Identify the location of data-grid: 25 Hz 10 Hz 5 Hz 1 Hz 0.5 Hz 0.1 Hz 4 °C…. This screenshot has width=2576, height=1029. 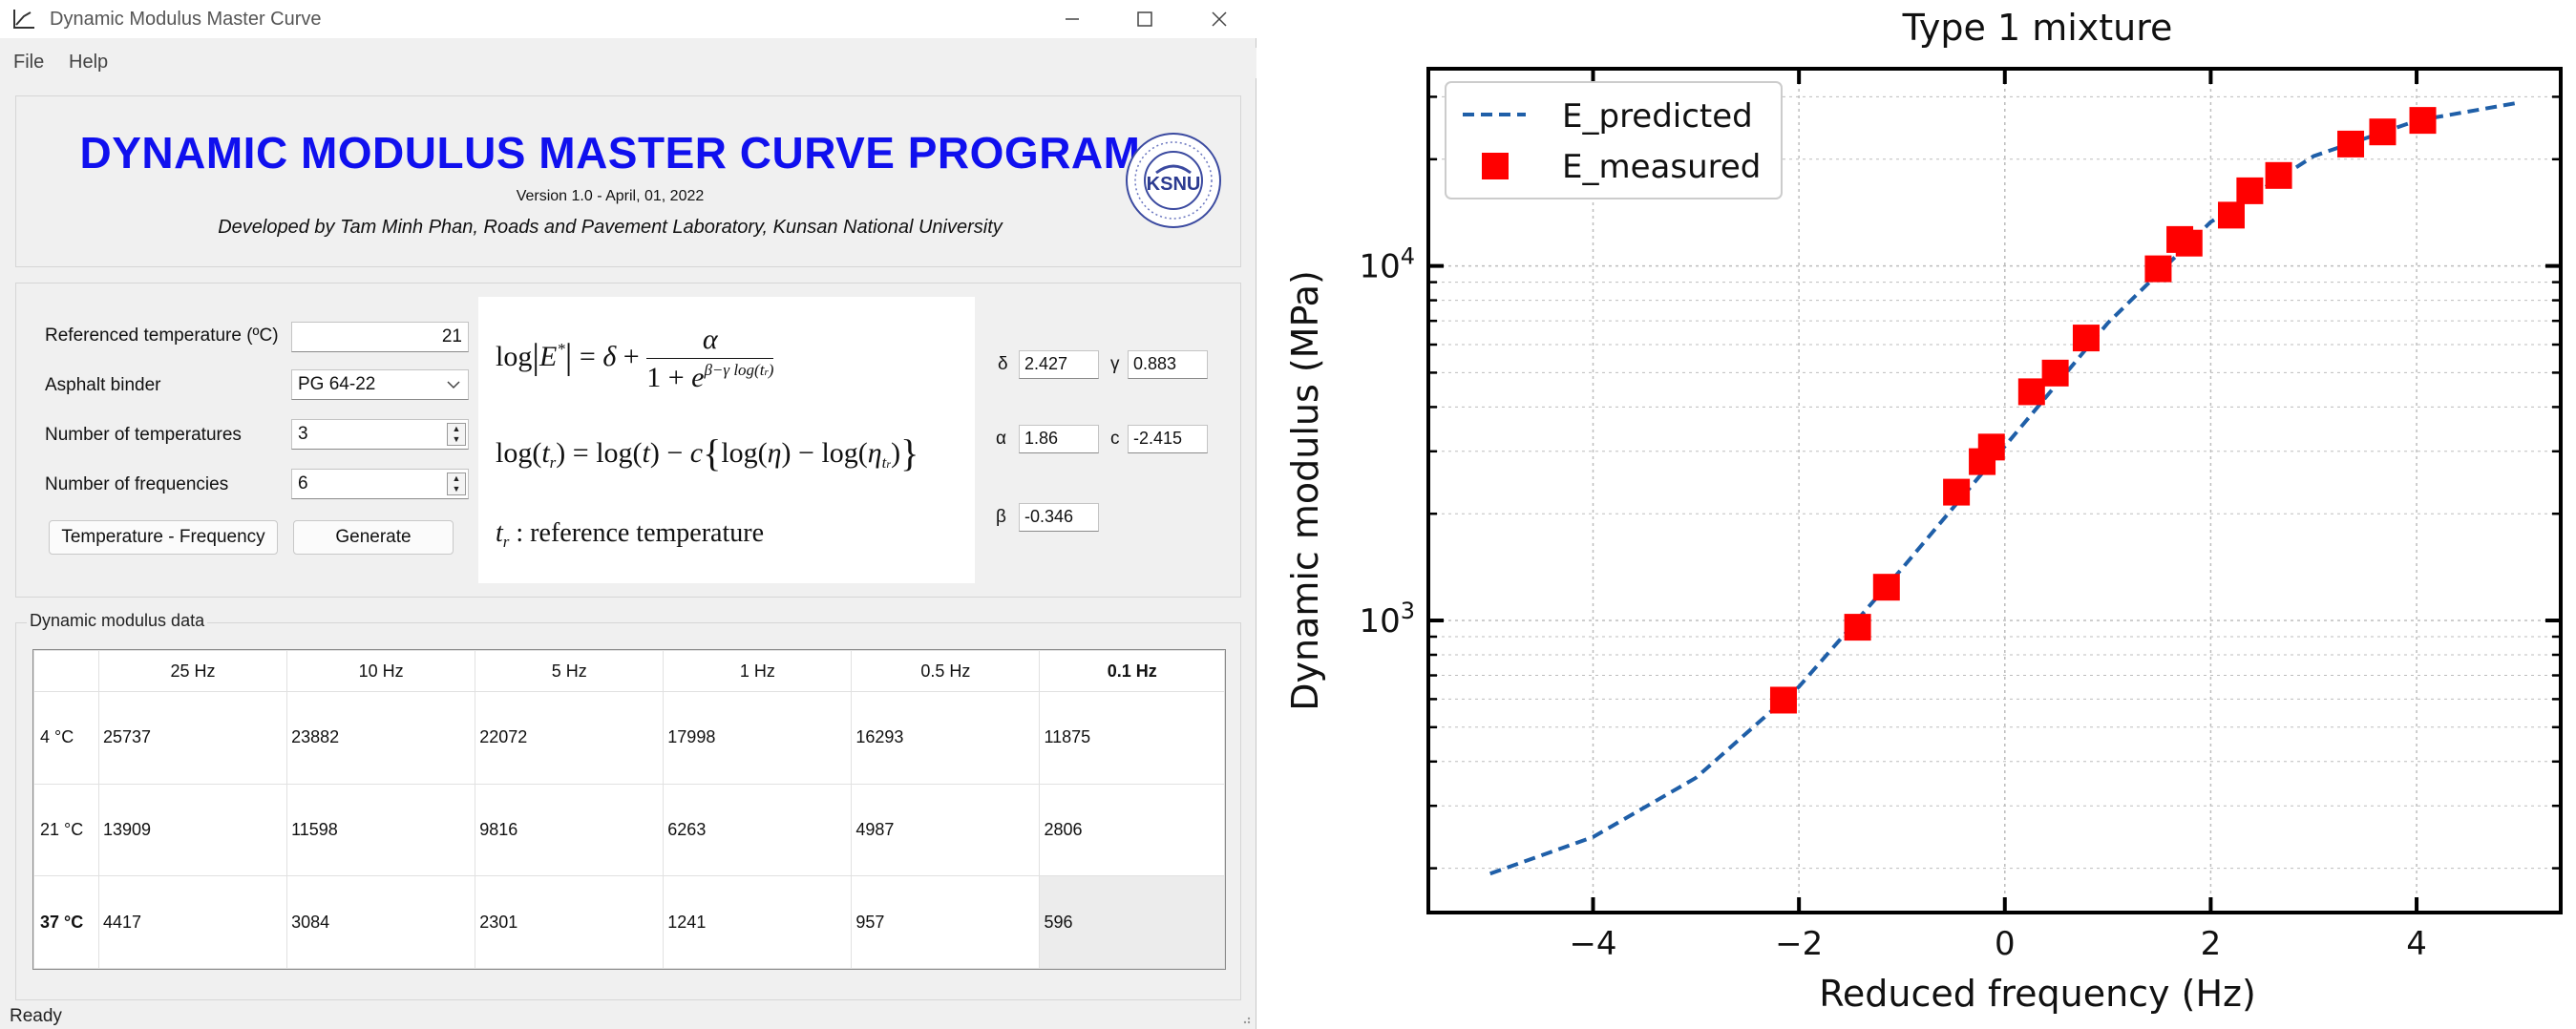
(629, 809).